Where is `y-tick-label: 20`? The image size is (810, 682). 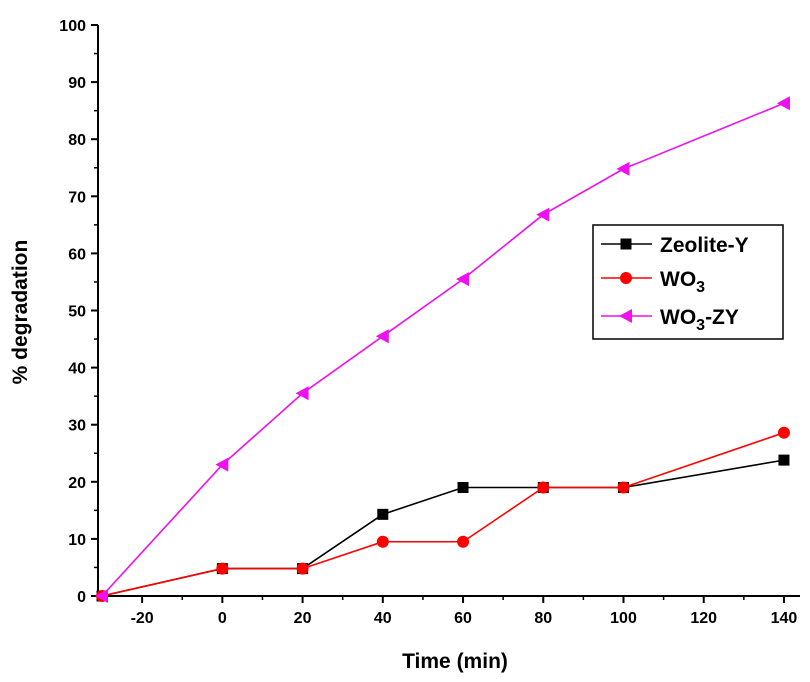
y-tick-label: 20 is located at coordinates (77, 483).